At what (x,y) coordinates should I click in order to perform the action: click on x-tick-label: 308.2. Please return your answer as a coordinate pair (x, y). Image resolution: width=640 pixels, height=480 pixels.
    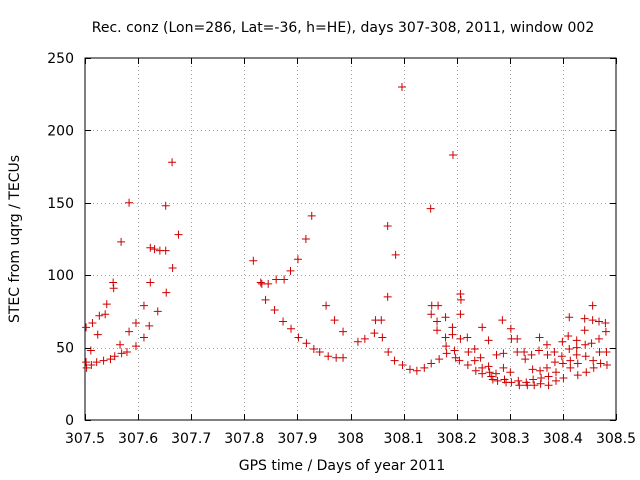
    Looking at the image, I should click on (457, 439).